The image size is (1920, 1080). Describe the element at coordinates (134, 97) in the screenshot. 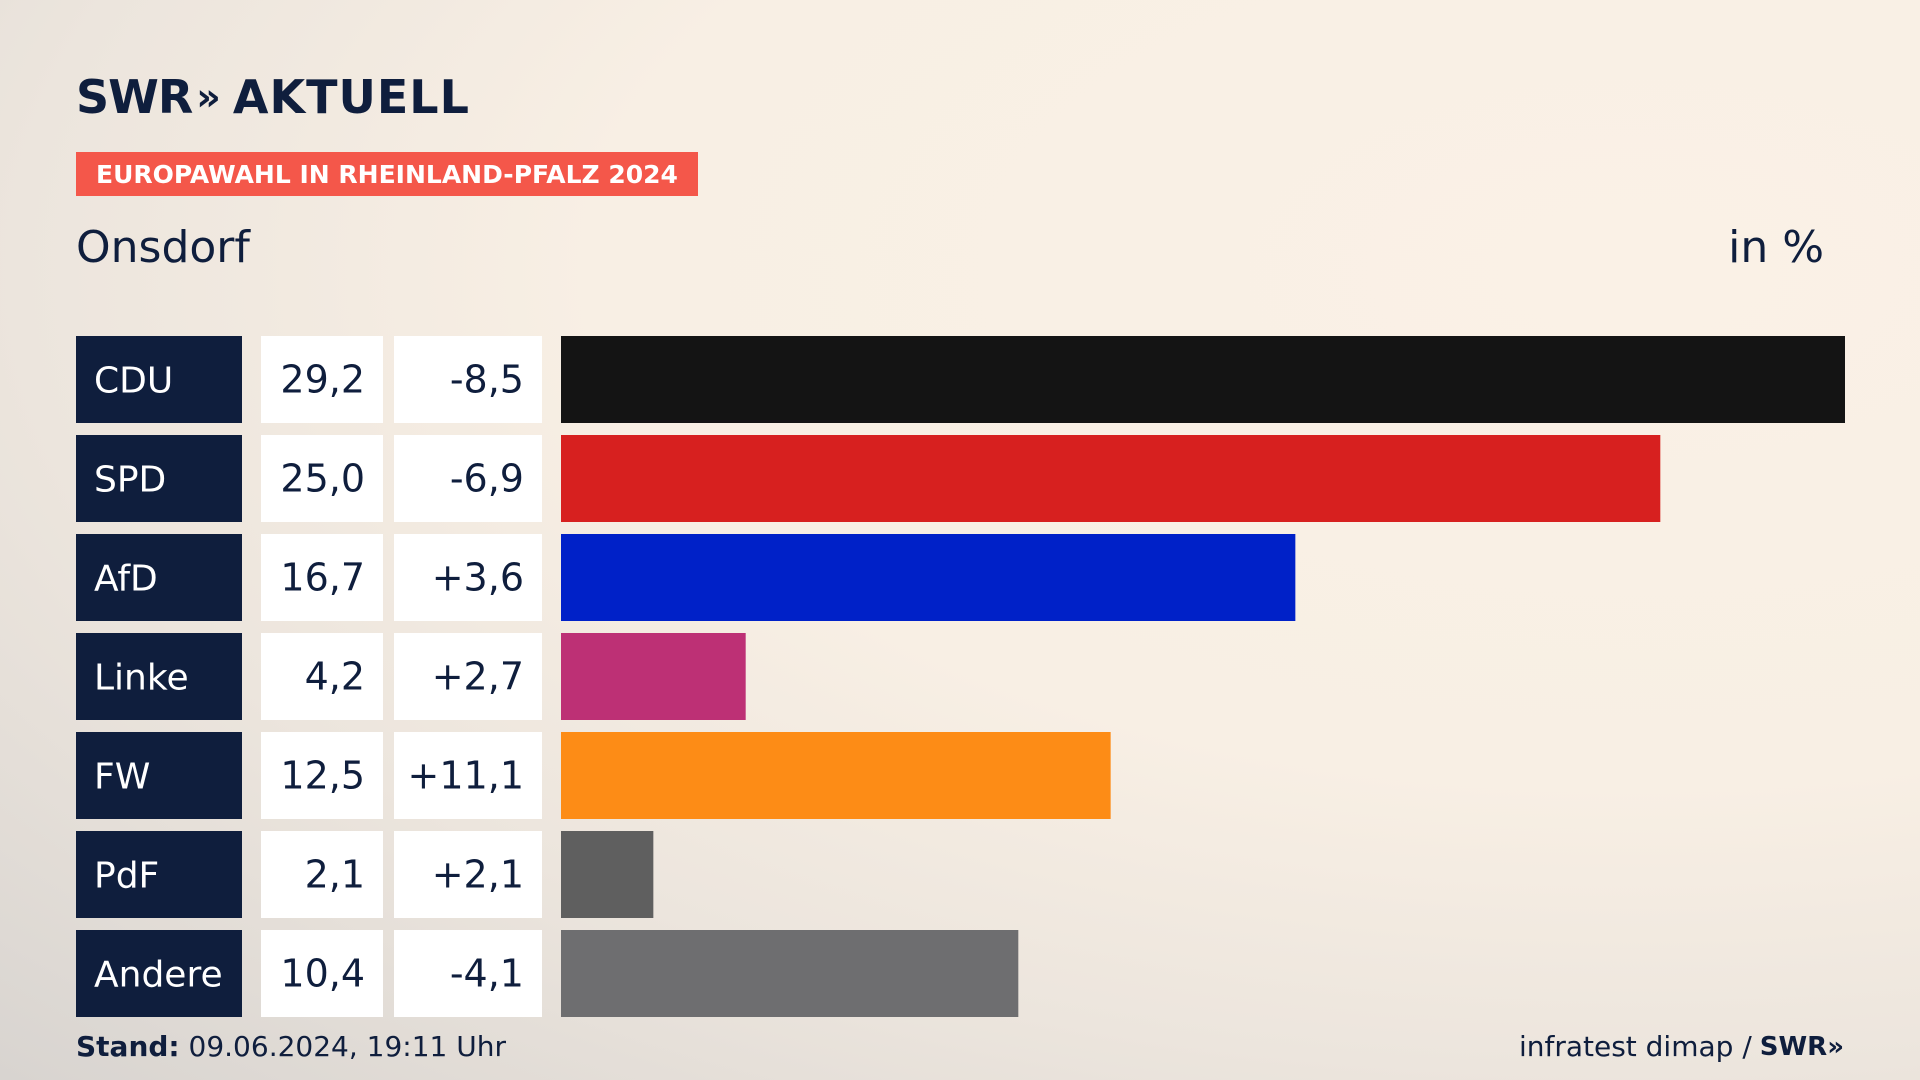

I see `logo-swr-text: SWR` at that location.